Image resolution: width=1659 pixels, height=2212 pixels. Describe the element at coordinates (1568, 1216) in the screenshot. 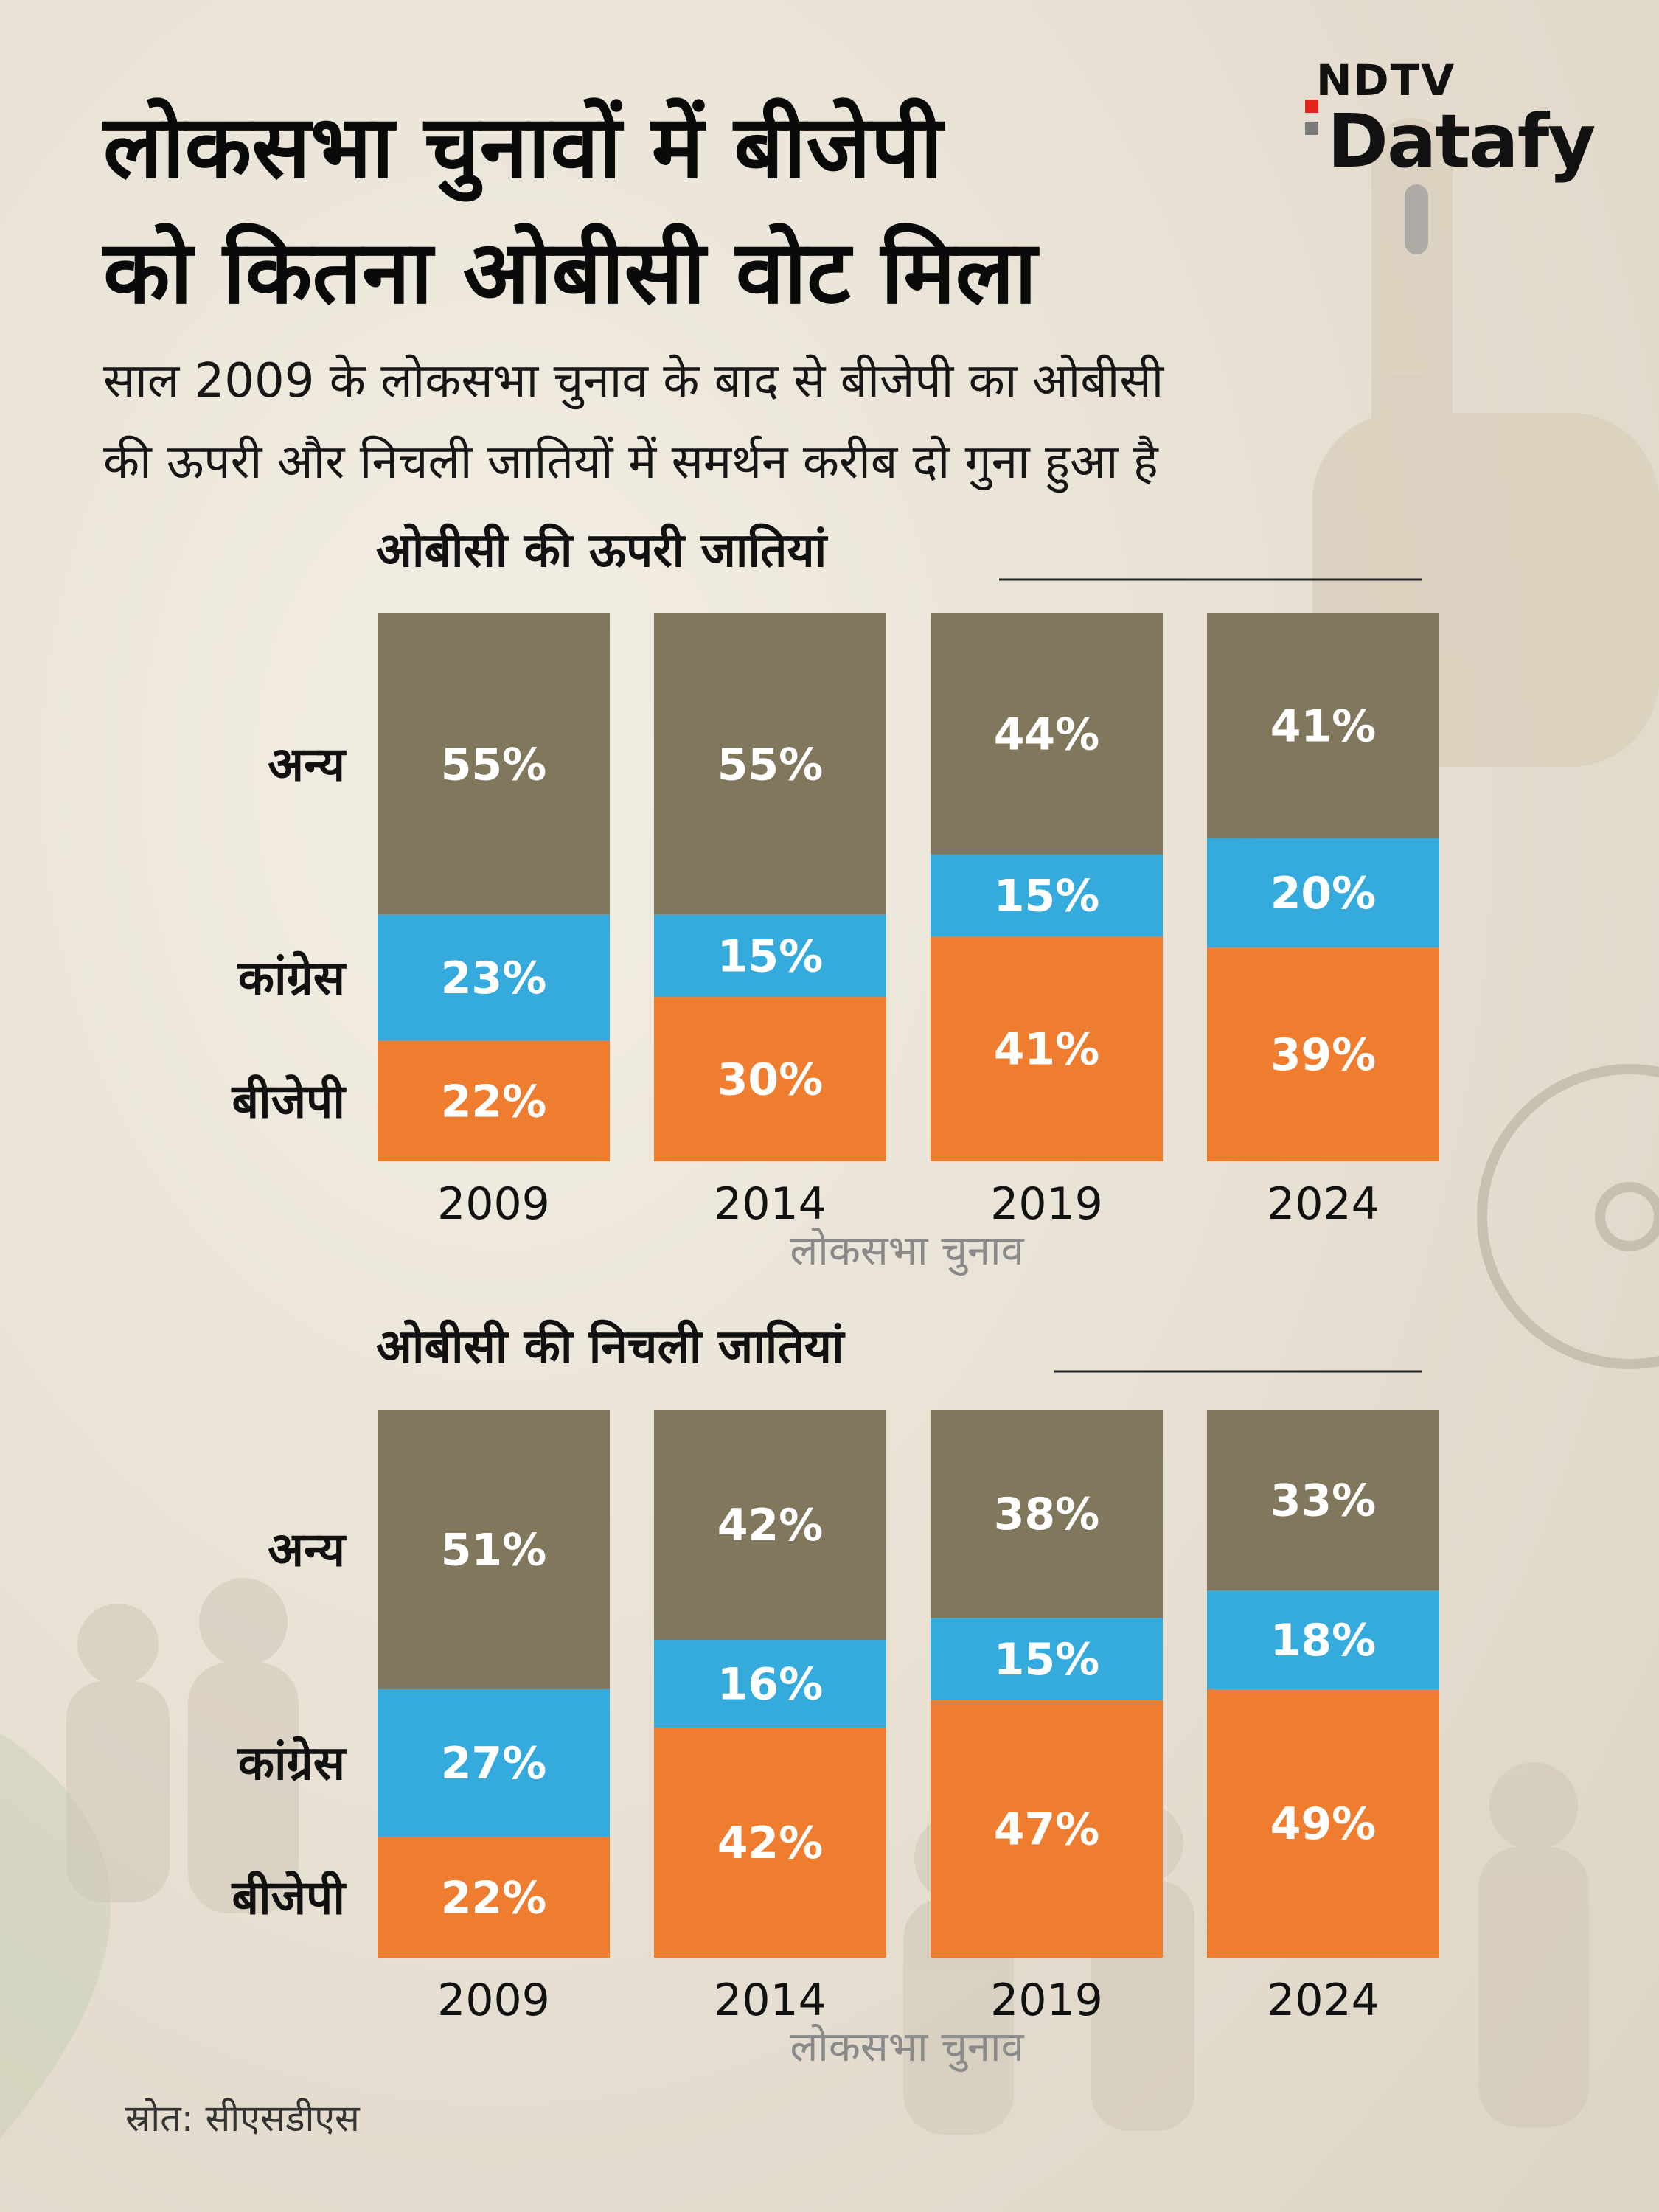

I see `ashoka-chakra-decor` at that location.